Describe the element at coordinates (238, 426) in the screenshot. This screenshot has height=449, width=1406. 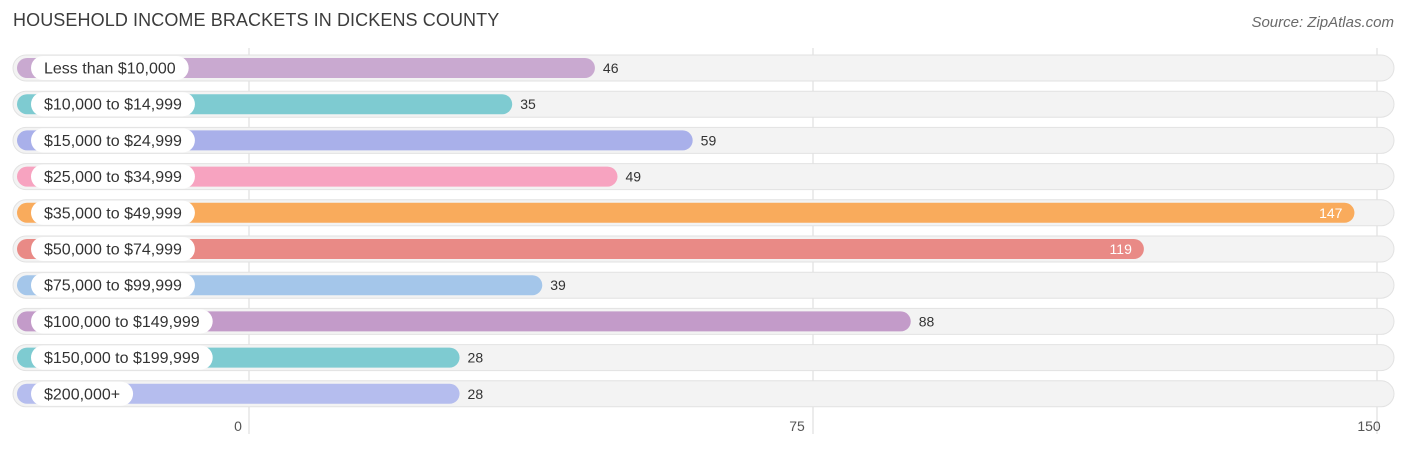
I see `x-tick-label: 0` at that location.